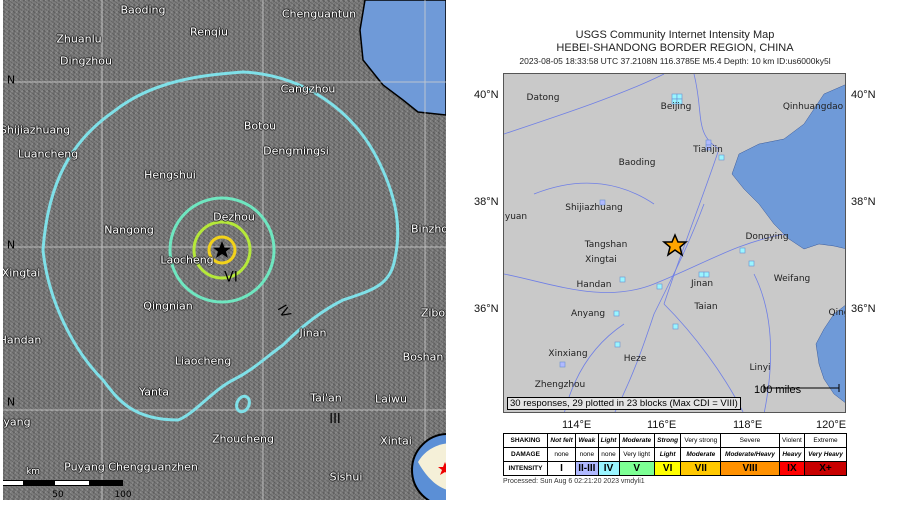 Image resolution: width=900 pixels, height=505 pixels. I want to click on bohai-sea, so click(788, 167).